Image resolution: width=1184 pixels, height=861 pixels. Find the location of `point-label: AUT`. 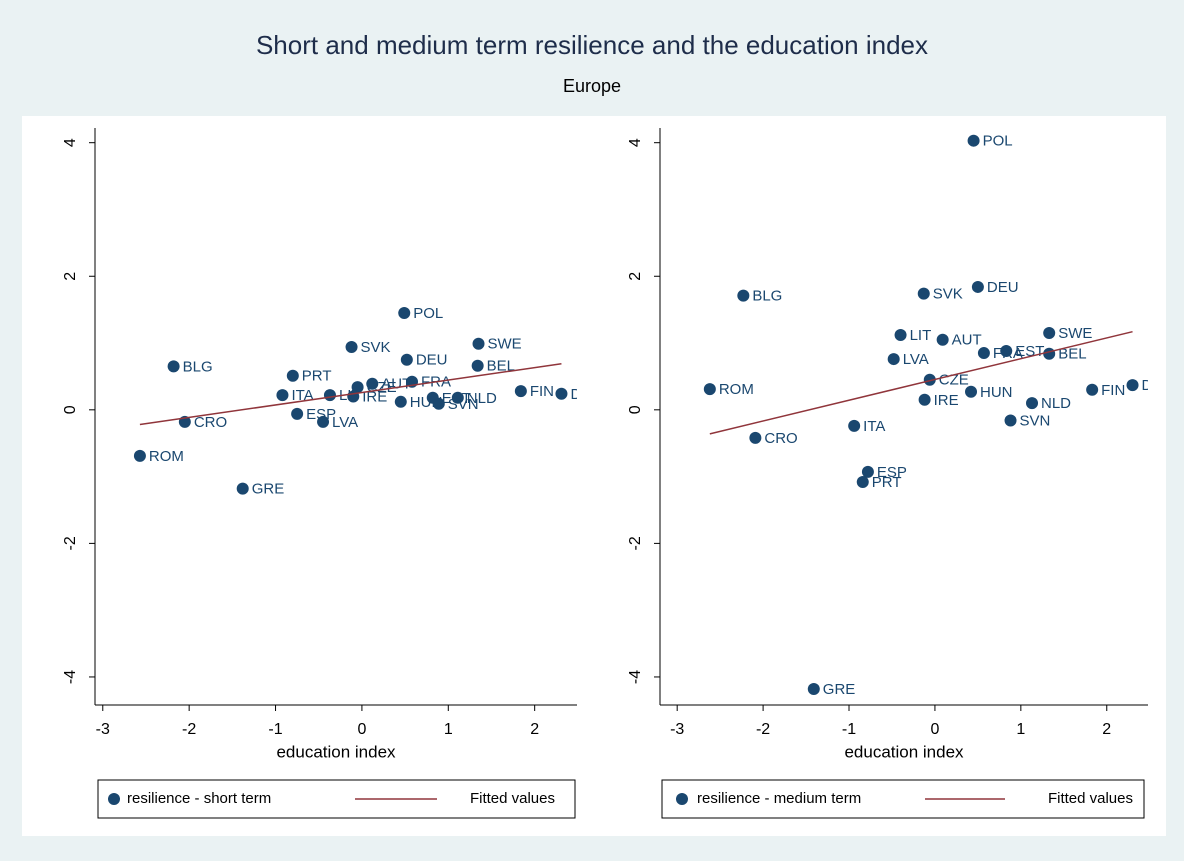

point-label: AUT is located at coordinates (967, 340).